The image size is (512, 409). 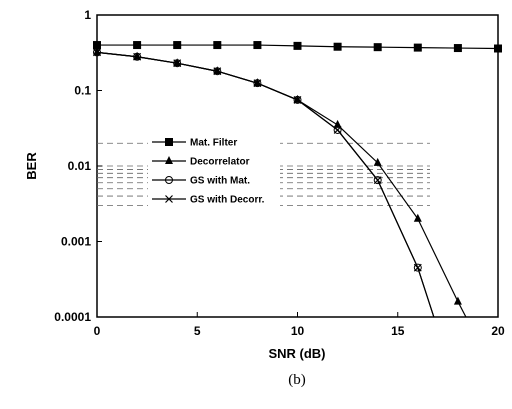 What do you see at coordinates (31, 166) in the screenshot?
I see `y-axis-title: BER` at bounding box center [31, 166].